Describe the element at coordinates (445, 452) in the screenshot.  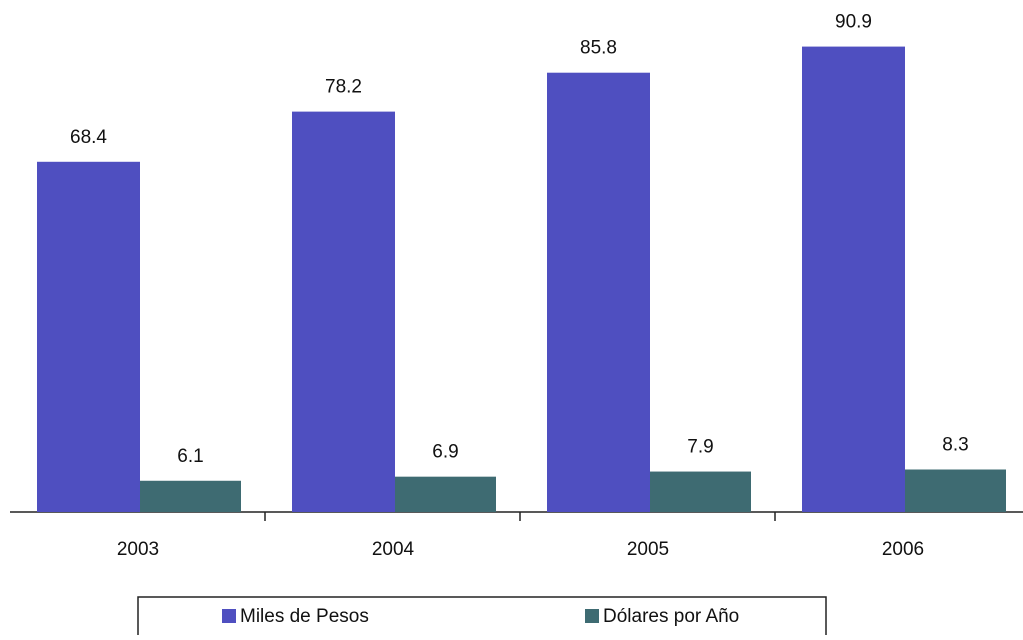
I see `data-label: 6.9` at that location.